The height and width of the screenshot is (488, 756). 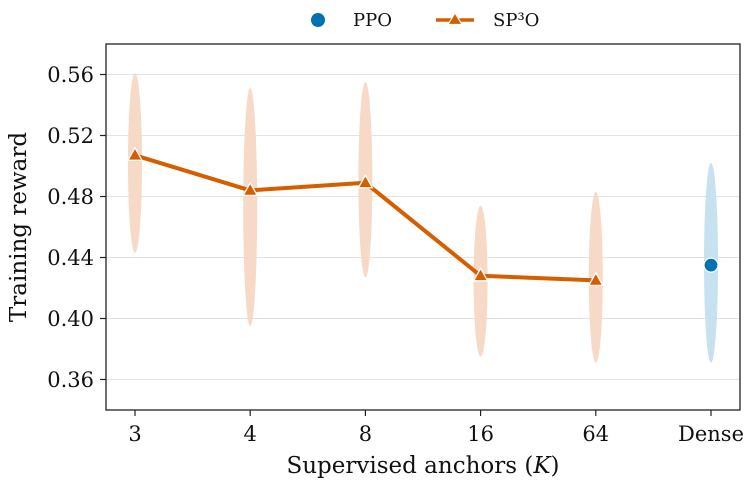 I want to click on x-tick-label: 4, so click(x=250, y=434).